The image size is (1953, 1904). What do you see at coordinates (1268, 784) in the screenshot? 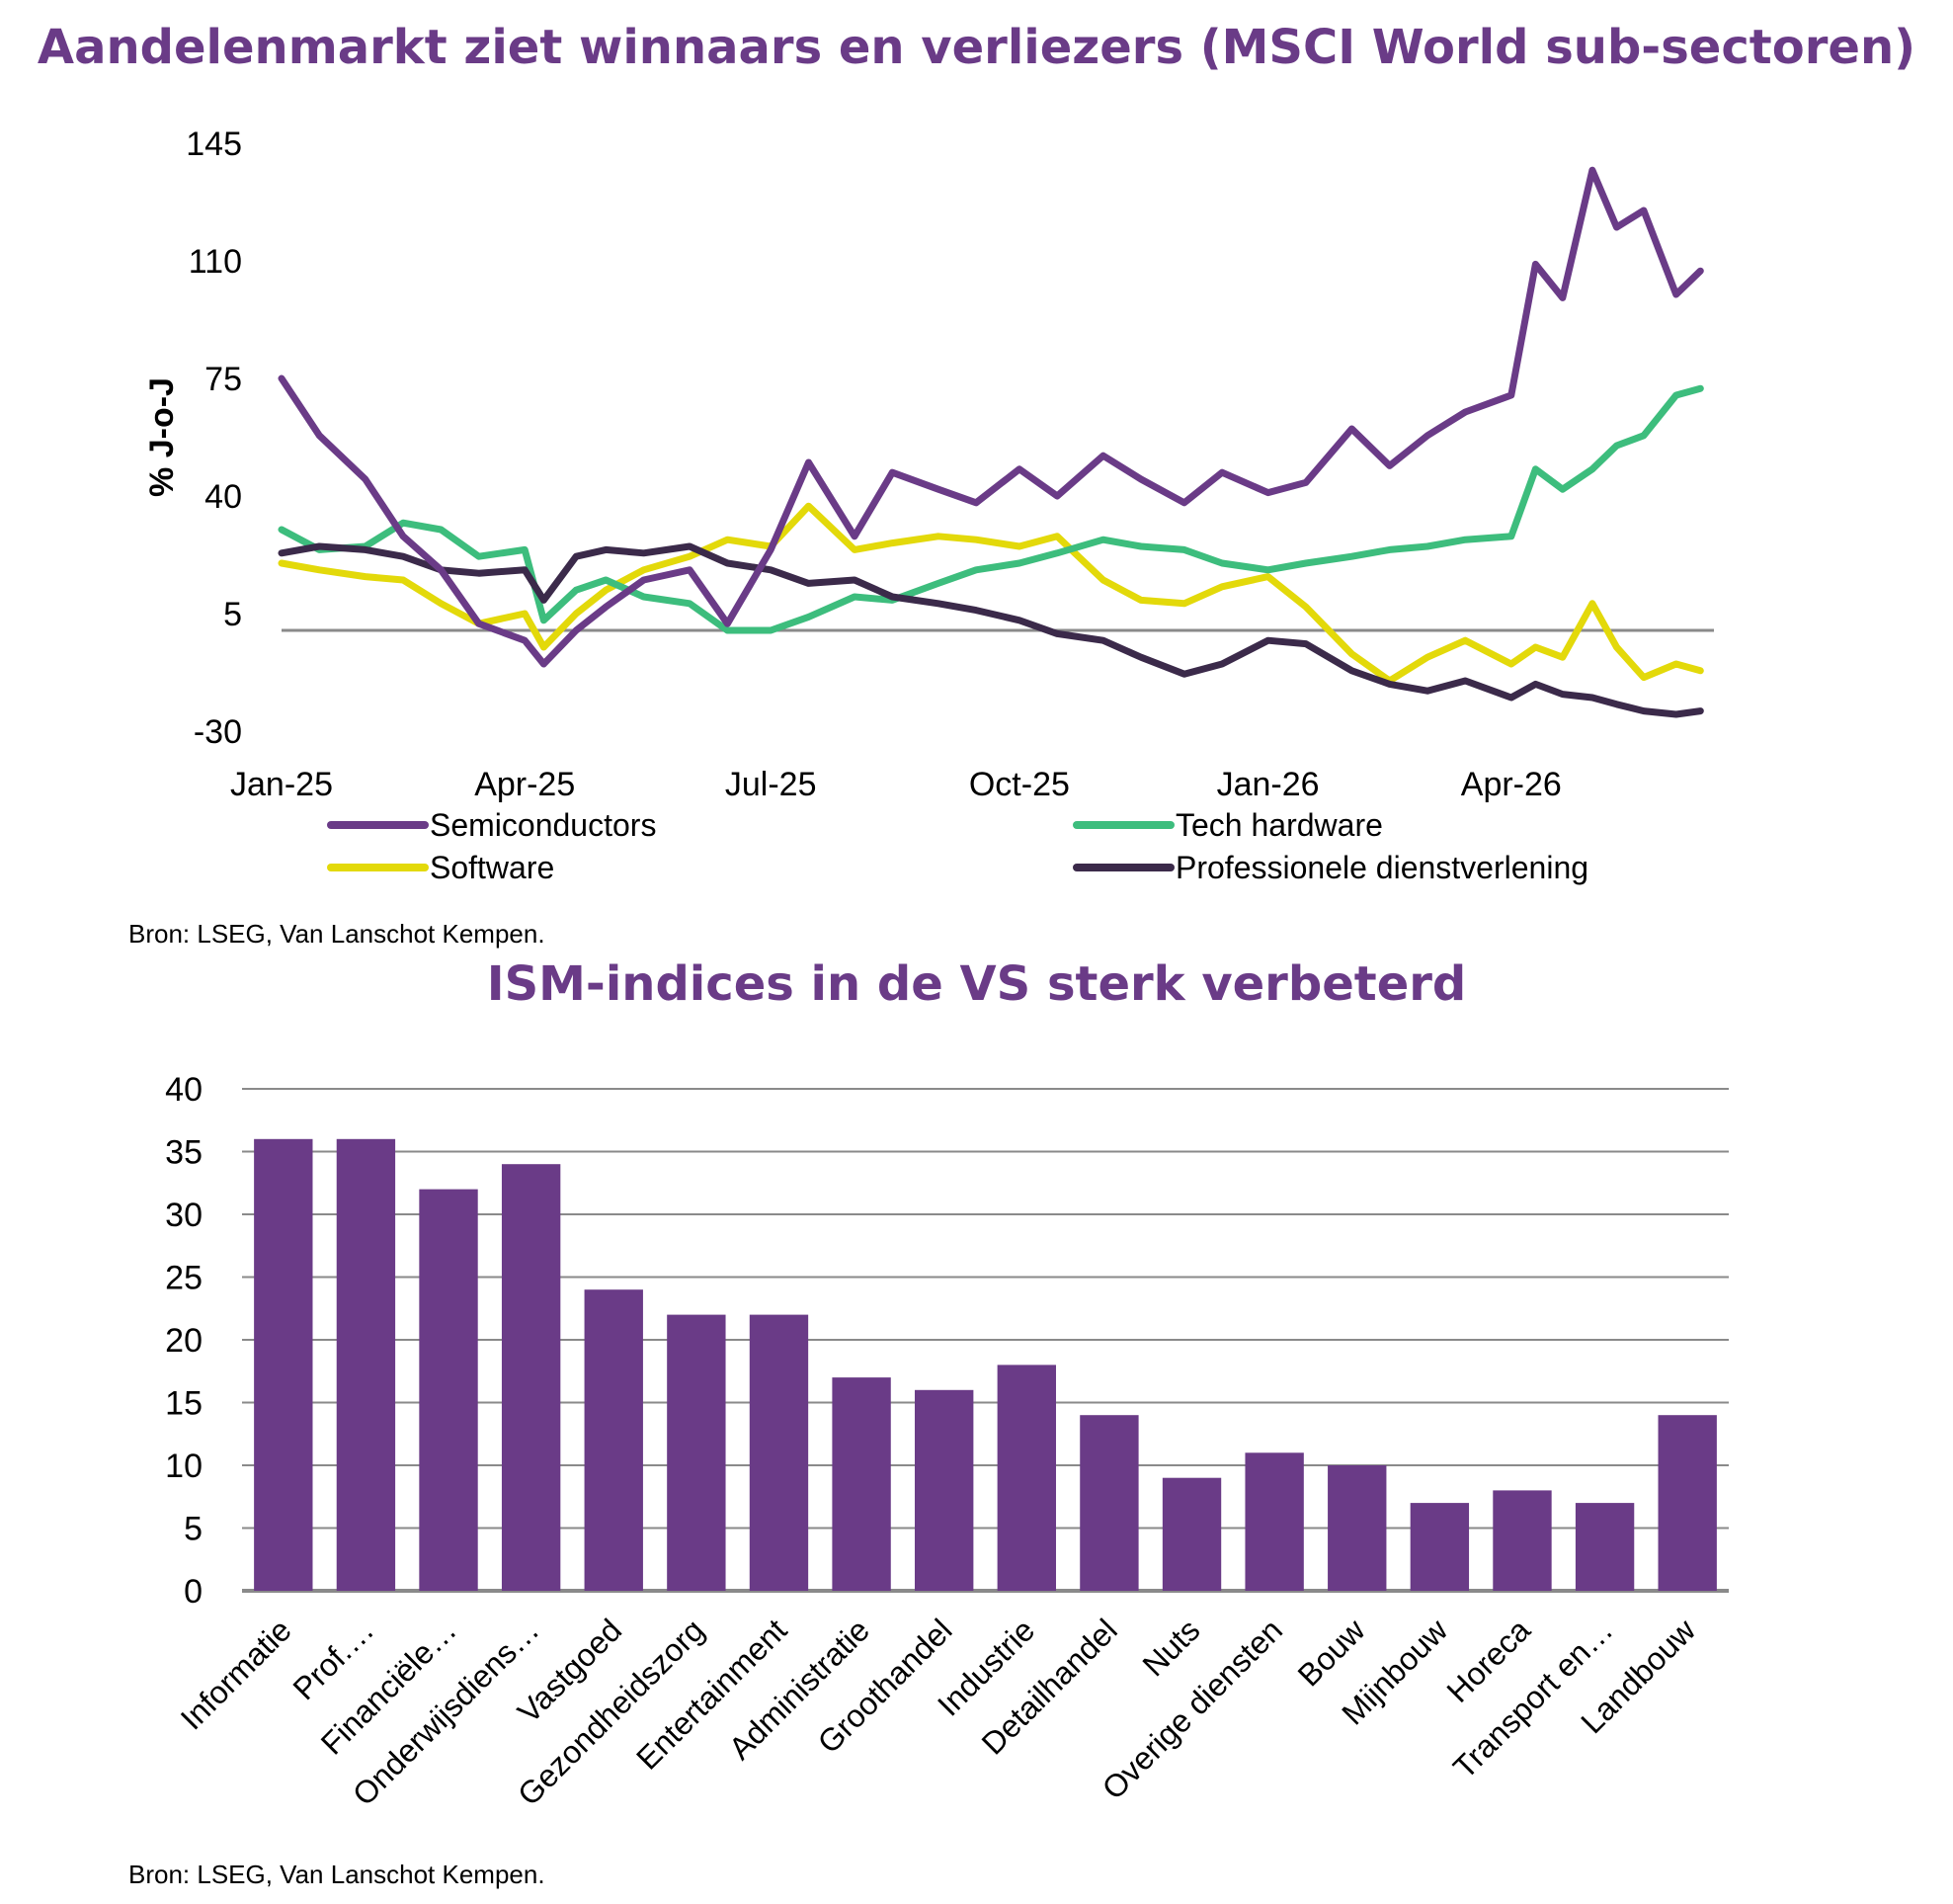
I see `x-tick-label: Jan-26` at bounding box center [1268, 784].